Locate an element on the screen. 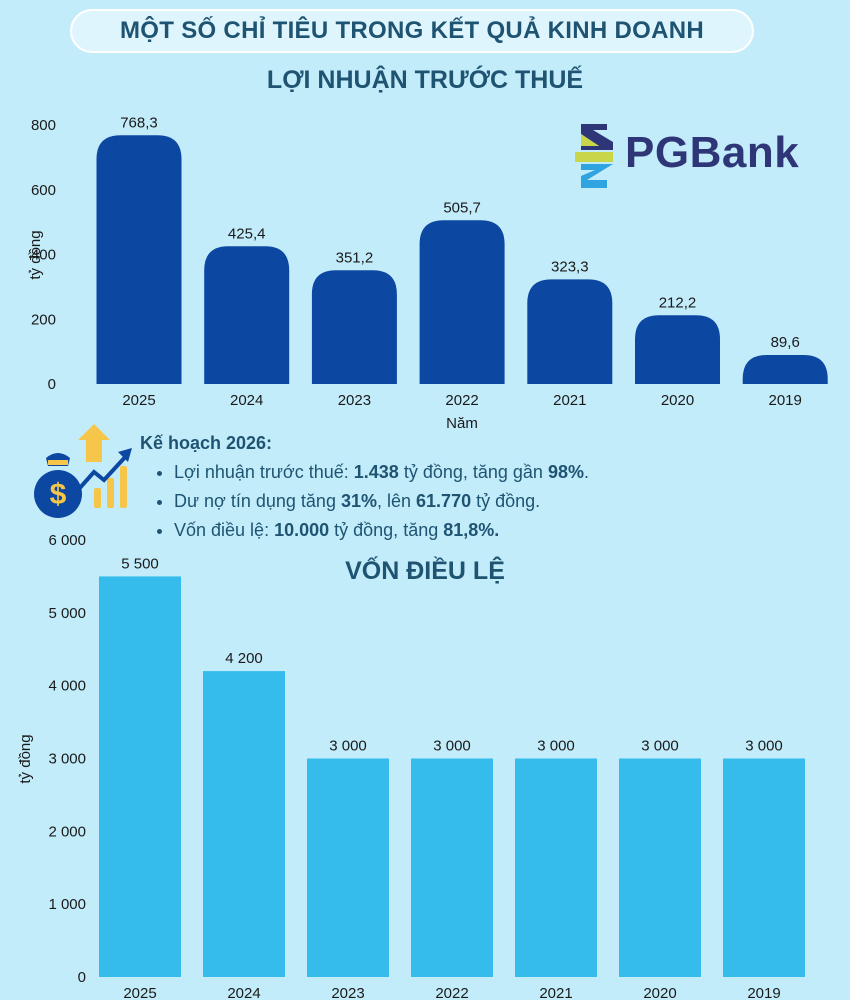 The image size is (850, 1000). capital-chart-title: VỐN ĐIỀU LỆ is located at coordinates (425, 571).